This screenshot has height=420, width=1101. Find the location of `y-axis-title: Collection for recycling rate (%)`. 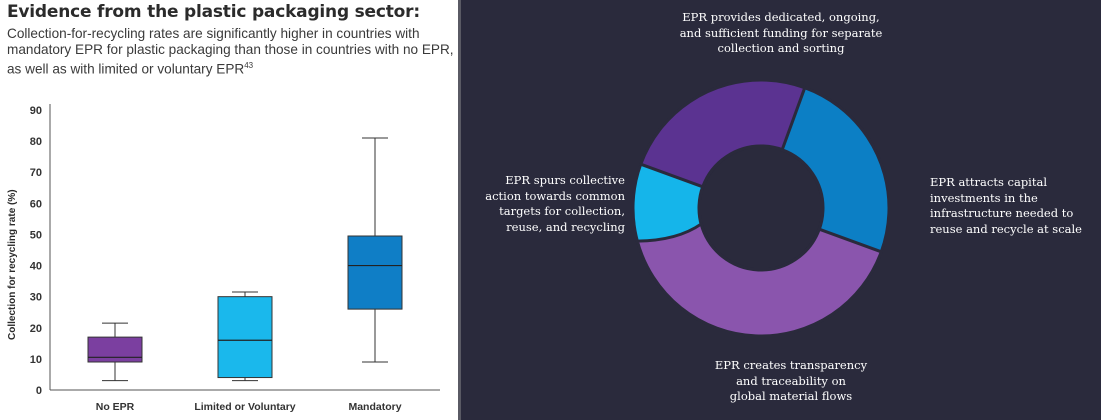

y-axis-title: Collection for recycling rate (%) is located at coordinates (12, 264).